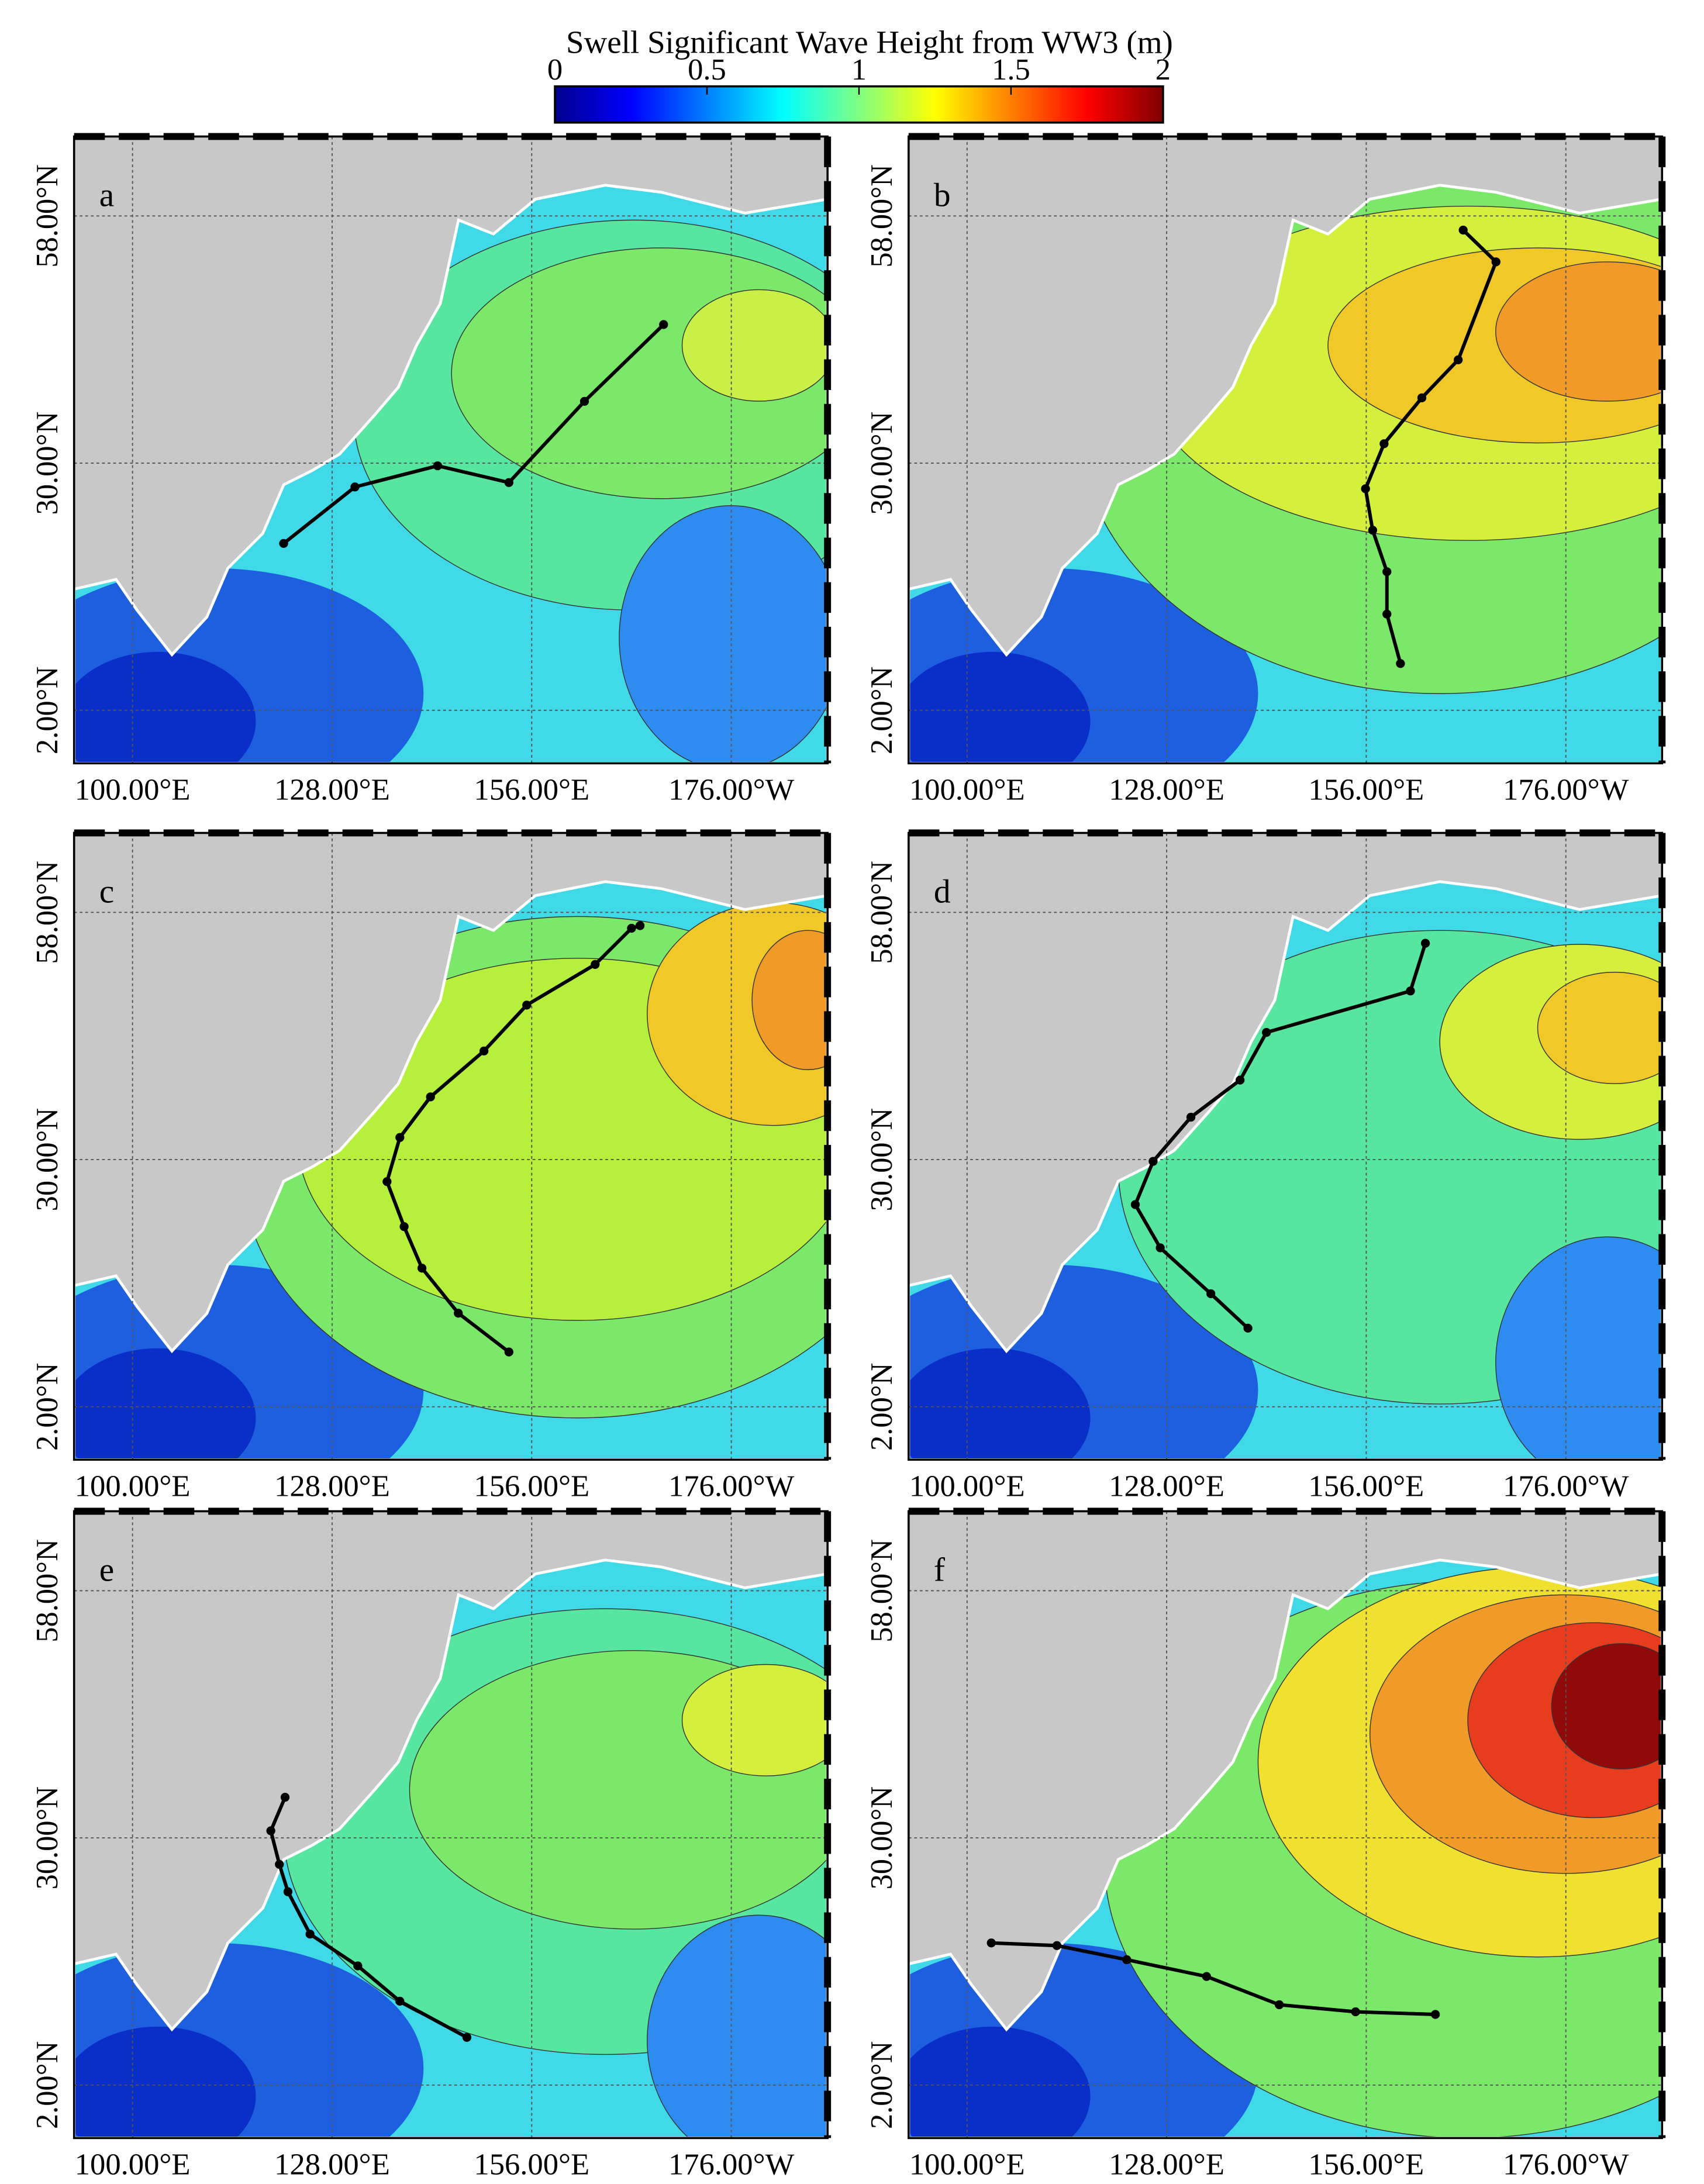 The height and width of the screenshot is (2184, 1704). I want to click on map-panel: d, so click(1287, 1145).